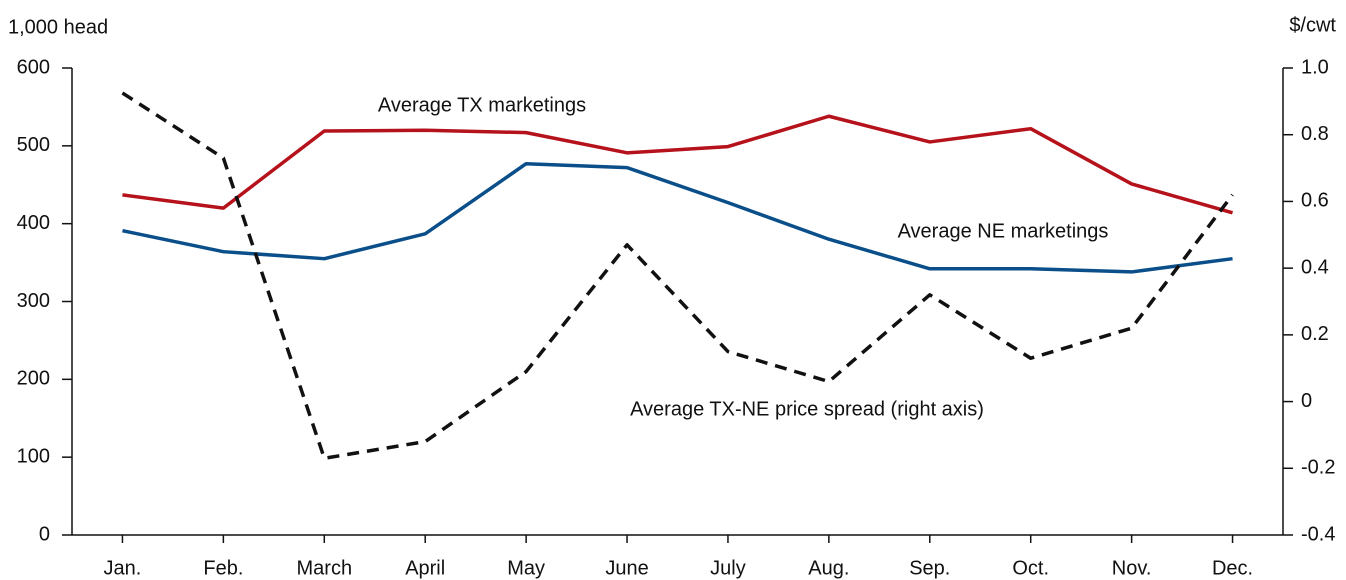  I want to click on x-tick-label: Sep., so click(929, 568).